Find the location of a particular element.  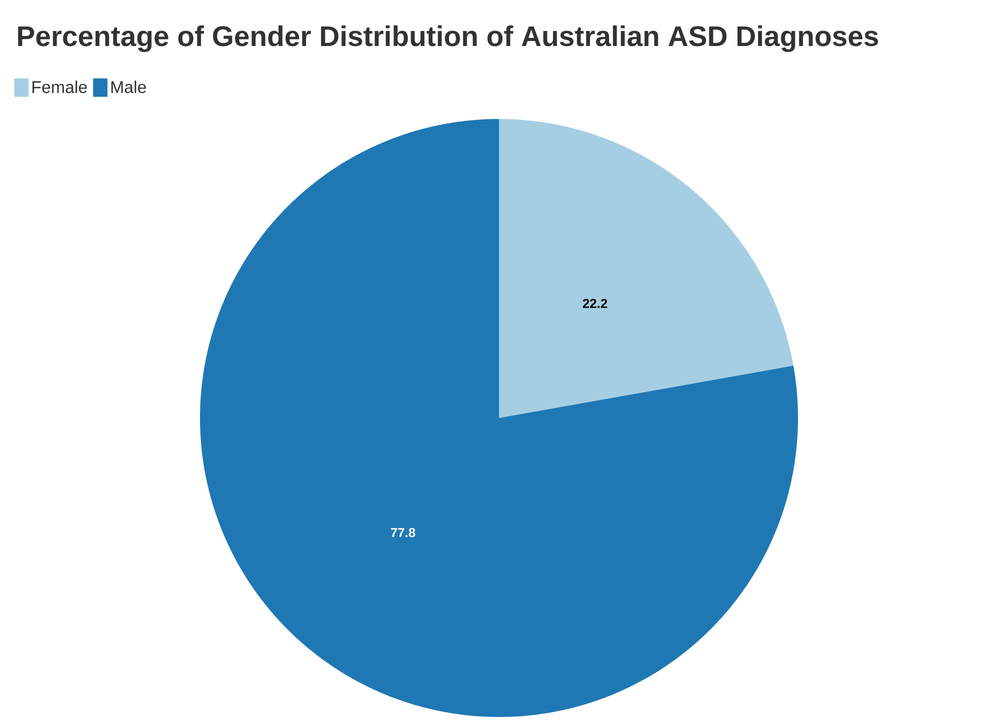

data-label: 77.8 is located at coordinates (403, 533).